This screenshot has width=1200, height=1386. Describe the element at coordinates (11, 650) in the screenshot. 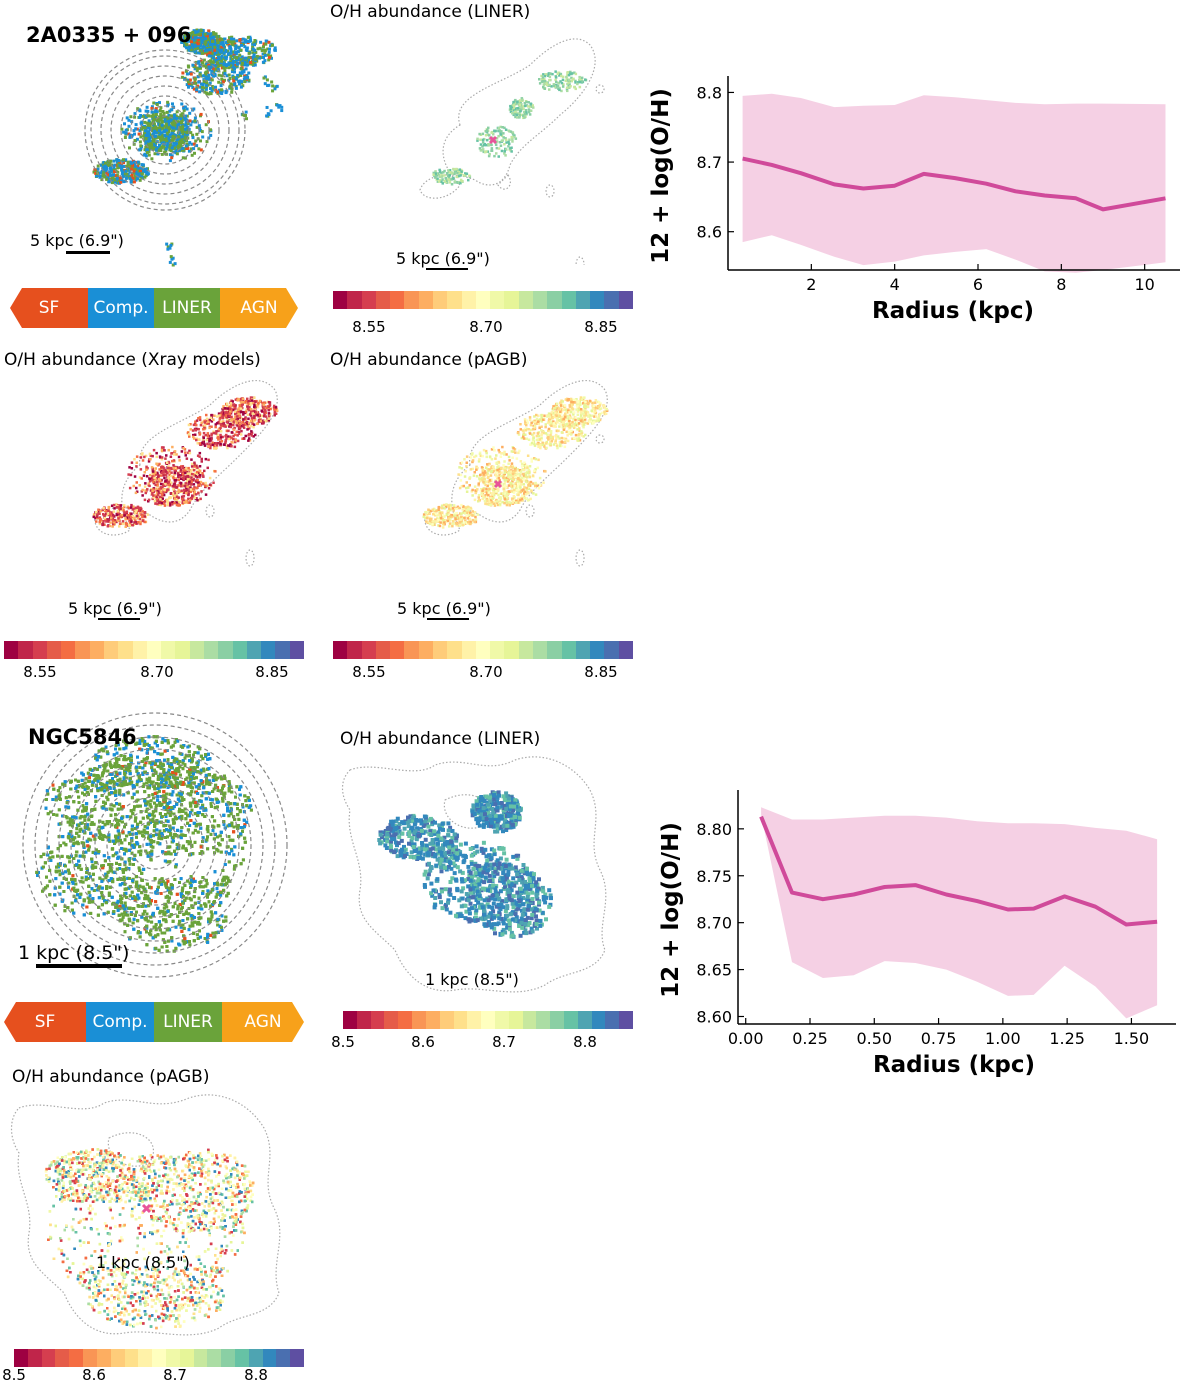

I see `colorbar-segment` at that location.